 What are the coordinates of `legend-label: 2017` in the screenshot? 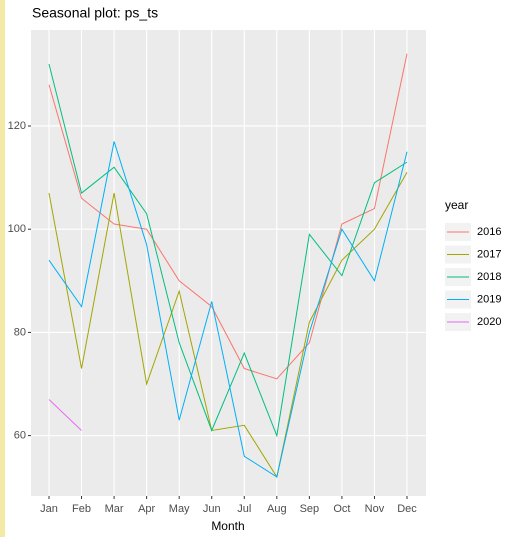 It's located at (489, 254).